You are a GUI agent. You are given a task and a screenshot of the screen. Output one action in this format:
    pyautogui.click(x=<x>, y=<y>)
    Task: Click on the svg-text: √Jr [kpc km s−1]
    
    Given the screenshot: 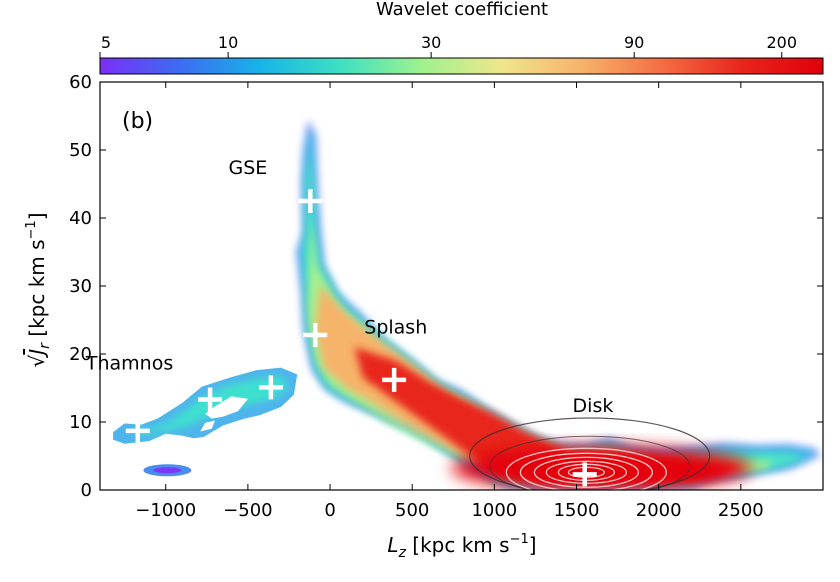 What is the action you would take?
    pyautogui.click(x=38, y=289)
    